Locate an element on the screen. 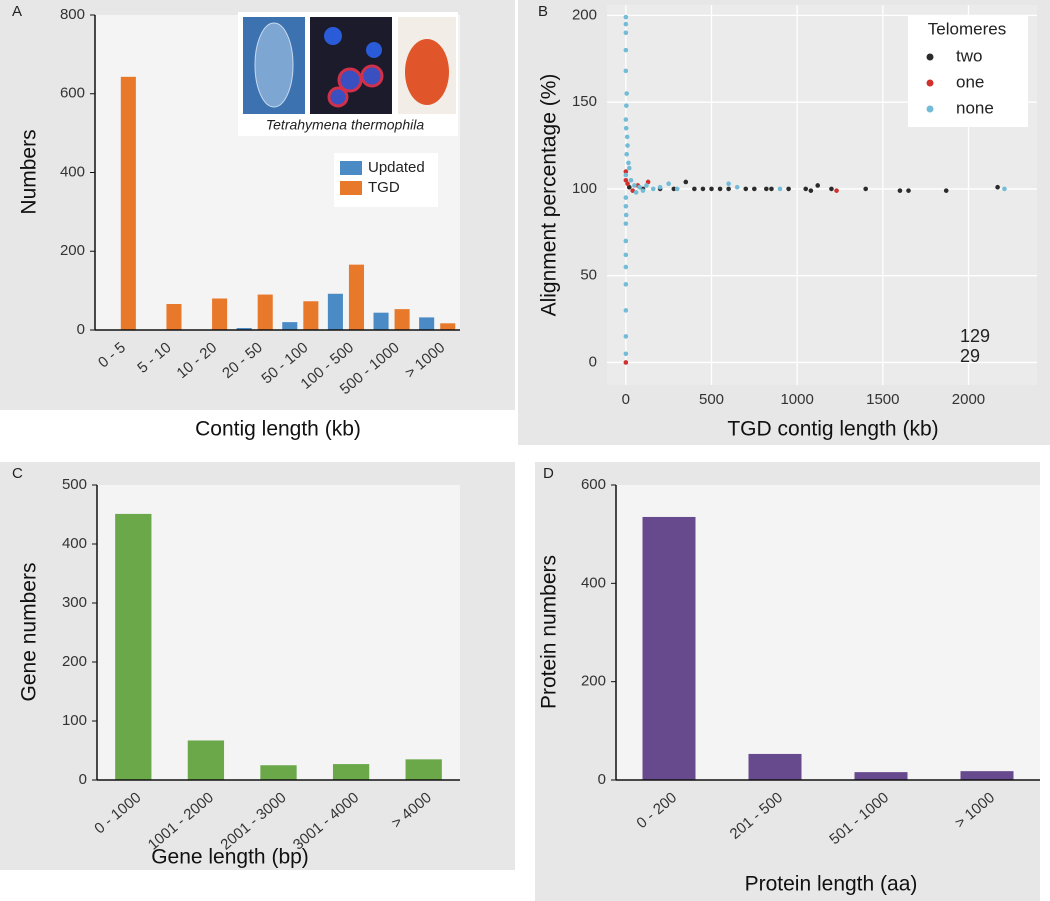  y-tick-label: 500 is located at coordinates (74, 484).